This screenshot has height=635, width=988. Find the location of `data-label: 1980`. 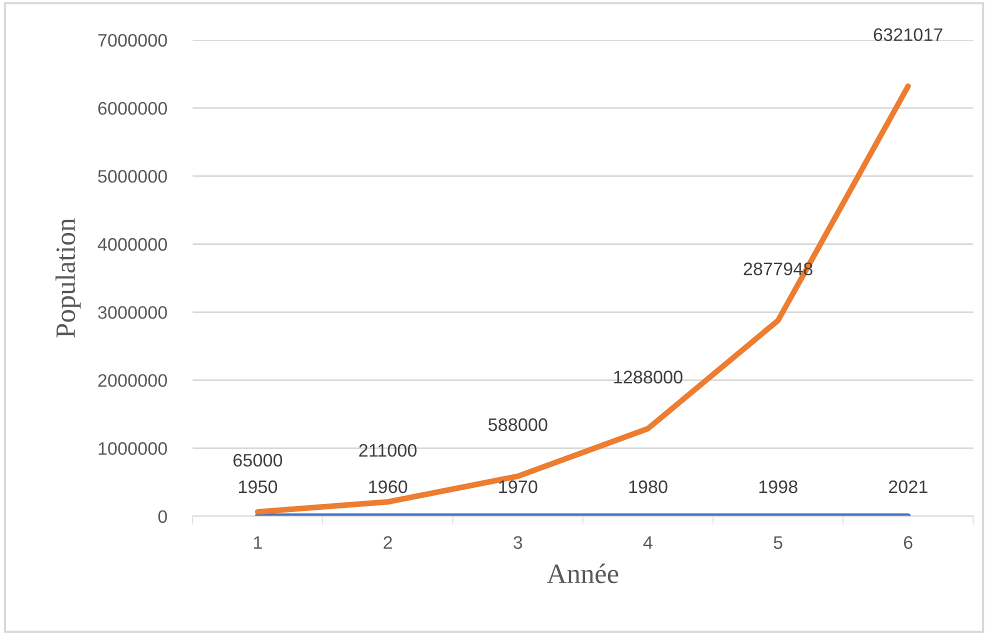

data-label: 1980 is located at coordinates (648, 487).